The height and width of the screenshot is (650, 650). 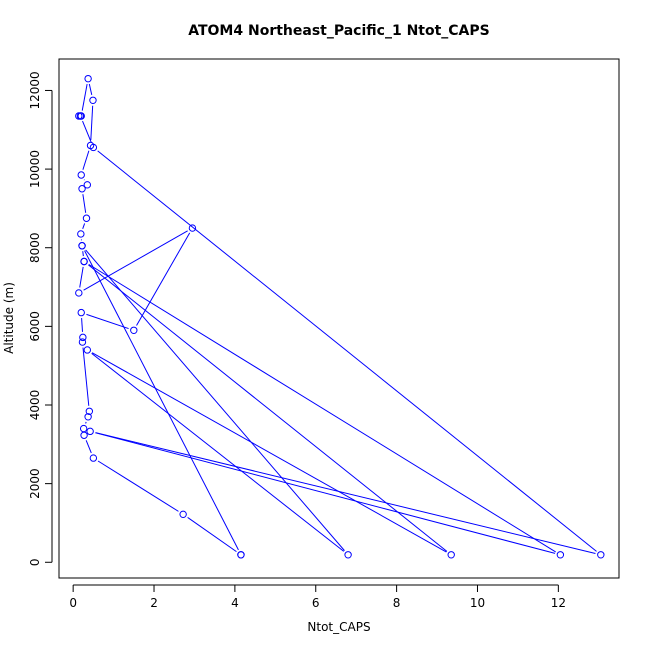 What do you see at coordinates (35, 405) in the screenshot?
I see `y-tick-label: 4000` at bounding box center [35, 405].